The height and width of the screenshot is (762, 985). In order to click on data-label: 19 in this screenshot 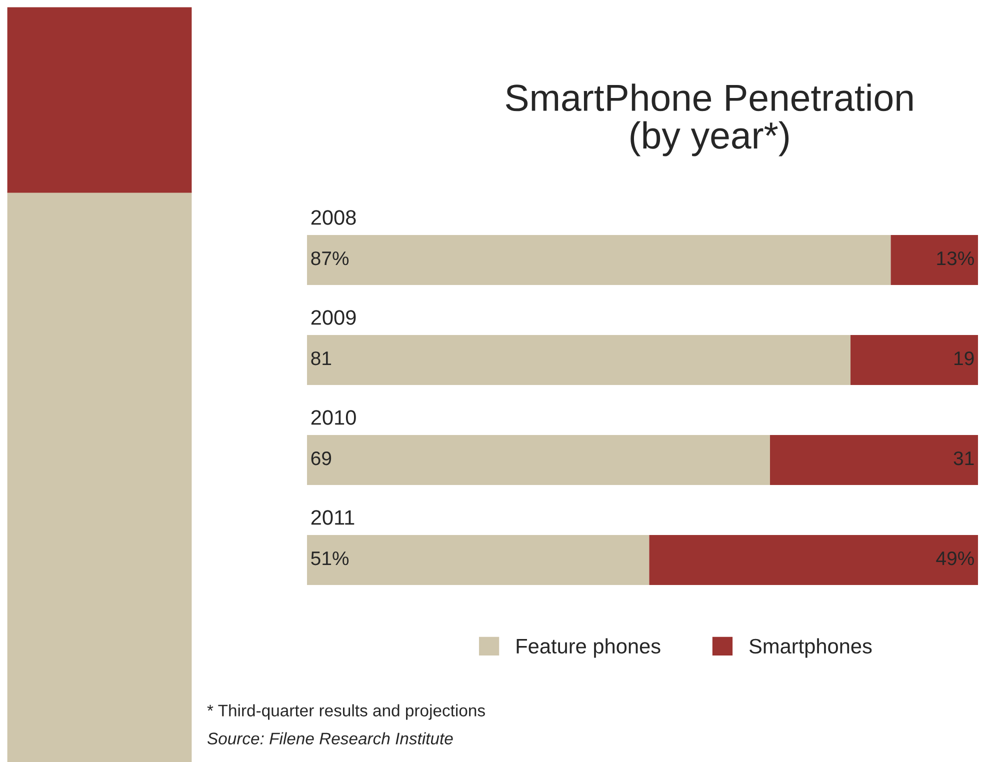, I will do `click(964, 358)`.